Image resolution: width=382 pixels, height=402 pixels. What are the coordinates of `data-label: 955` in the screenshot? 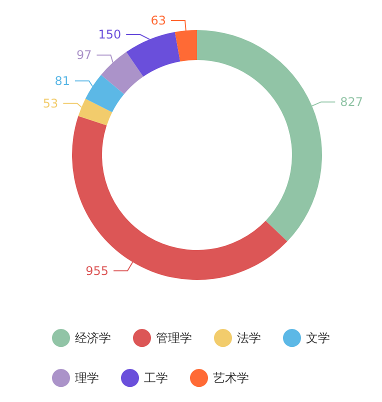 It's located at (97, 271).